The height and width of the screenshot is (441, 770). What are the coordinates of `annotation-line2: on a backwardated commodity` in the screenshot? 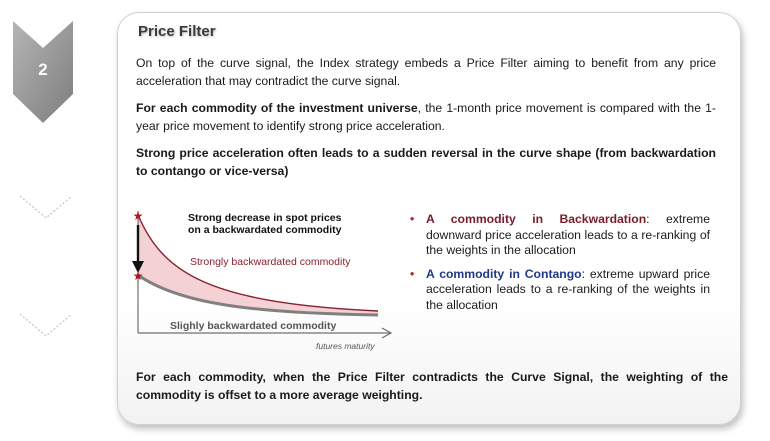 It's located at (265, 230).